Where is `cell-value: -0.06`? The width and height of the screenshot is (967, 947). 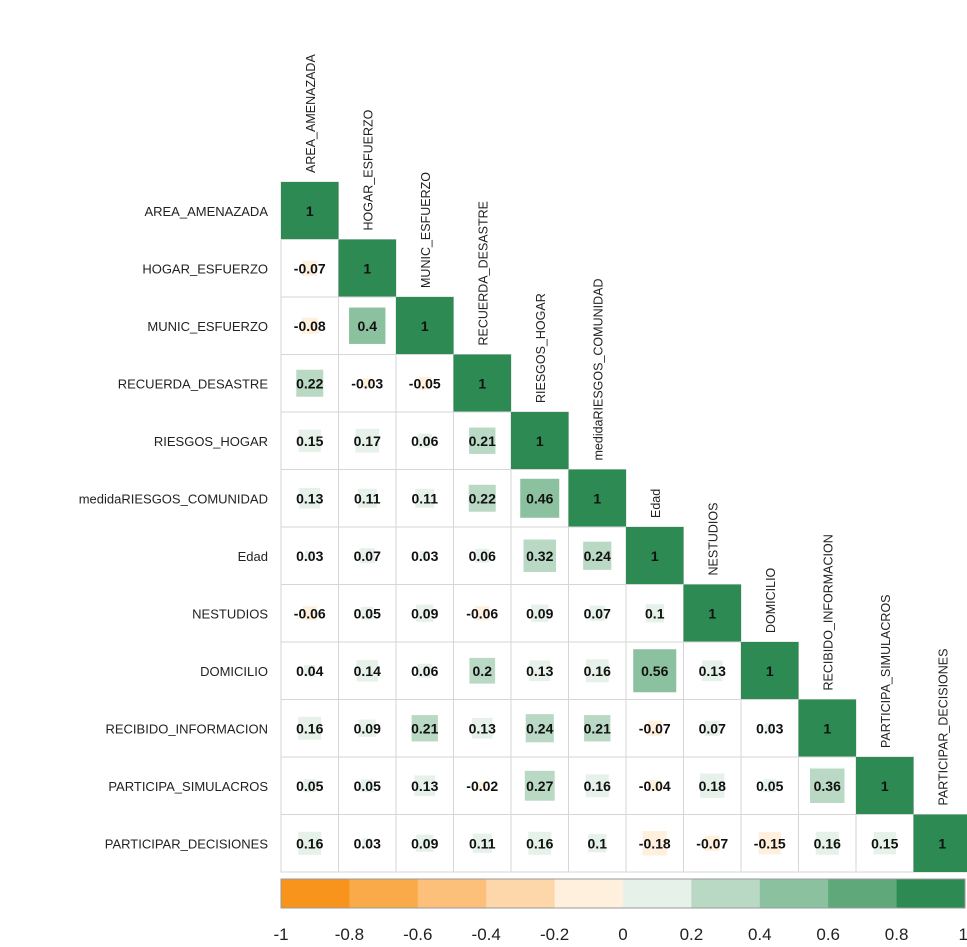 cell-value: -0.06 is located at coordinates (310, 613).